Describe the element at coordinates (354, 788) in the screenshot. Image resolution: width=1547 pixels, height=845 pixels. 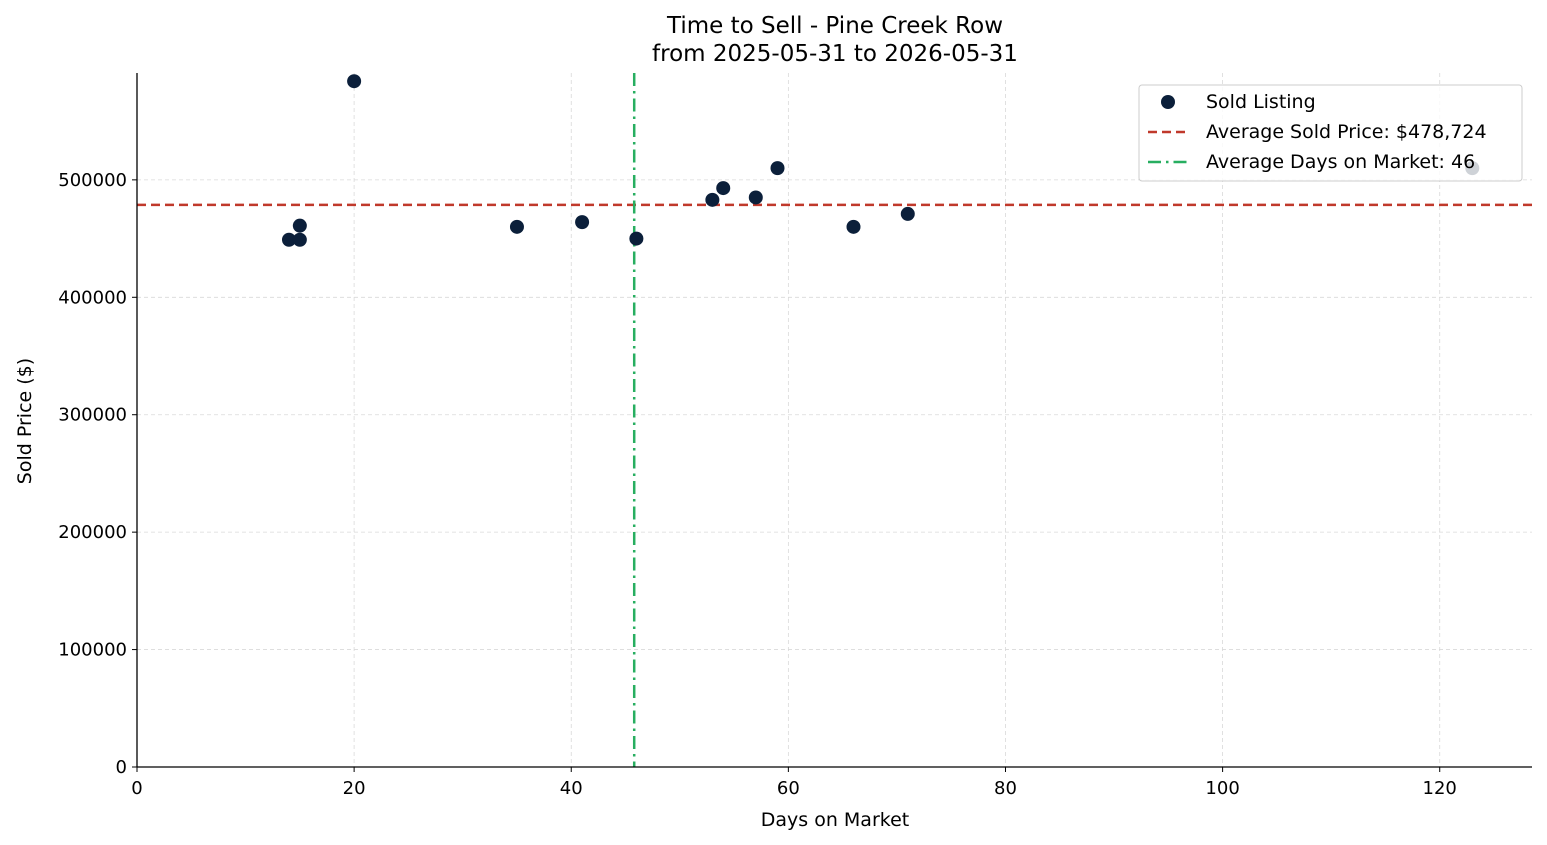
I see `x-tick-label: 20` at that location.